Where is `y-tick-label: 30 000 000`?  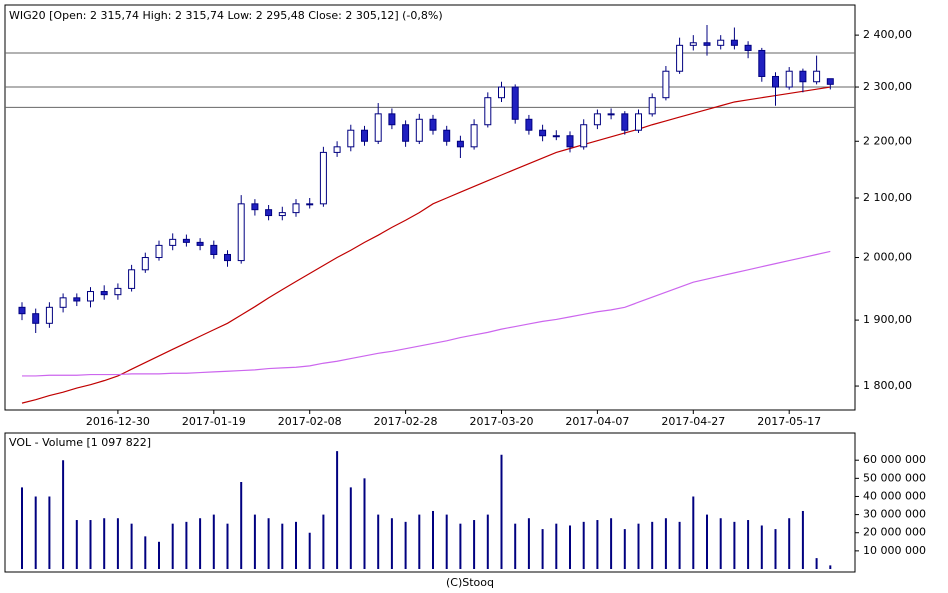
y-tick-label: 30 000 000 is located at coordinates (894, 514).